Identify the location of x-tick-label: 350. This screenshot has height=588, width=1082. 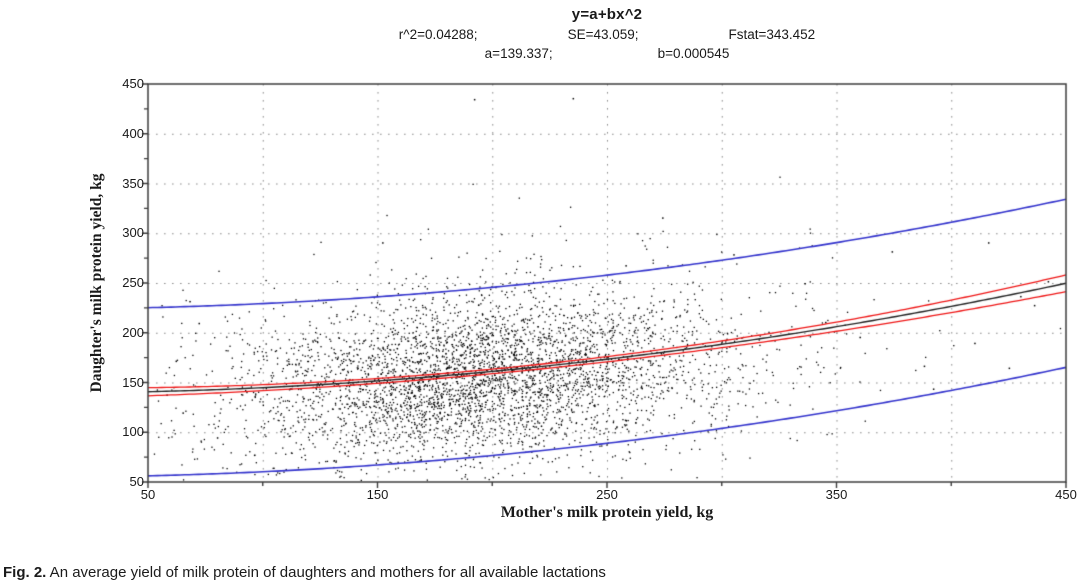
(836, 494).